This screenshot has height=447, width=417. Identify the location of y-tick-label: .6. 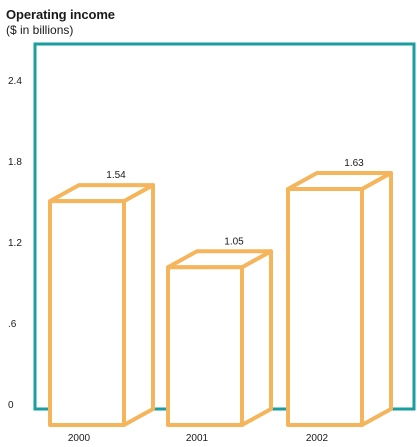
(12, 324).